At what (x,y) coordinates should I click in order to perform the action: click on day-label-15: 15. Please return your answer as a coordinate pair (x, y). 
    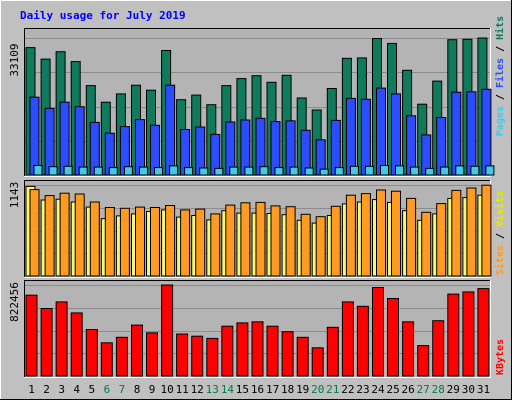
    Looking at the image, I should click on (242, 389).